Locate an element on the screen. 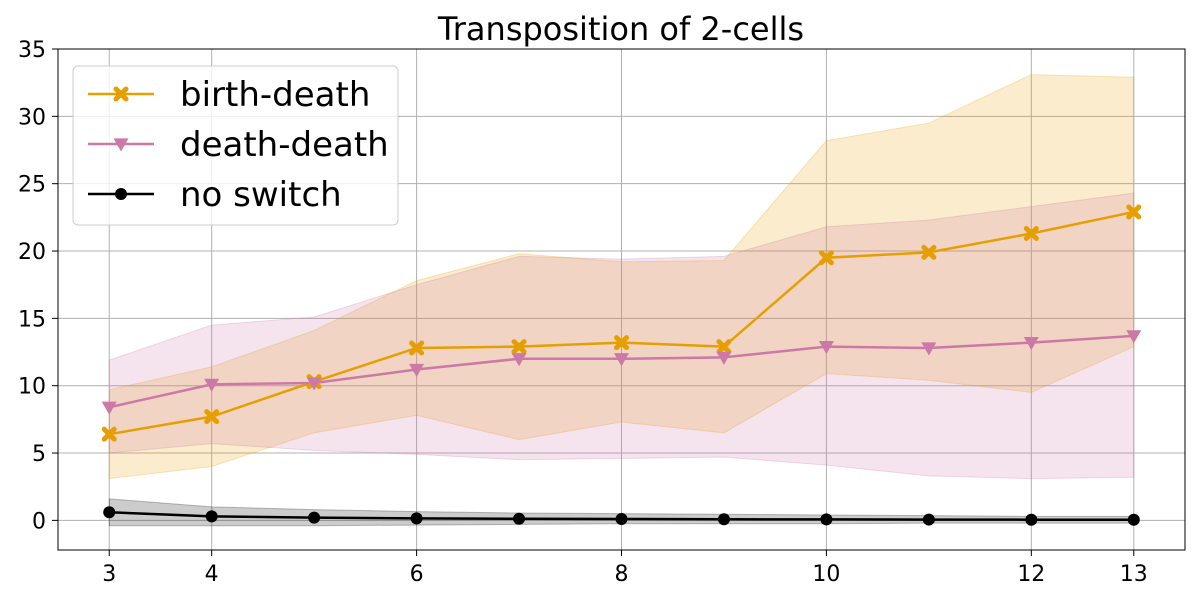 This screenshot has width=1200, height=600. x-tick-label: 6 is located at coordinates (417, 574).